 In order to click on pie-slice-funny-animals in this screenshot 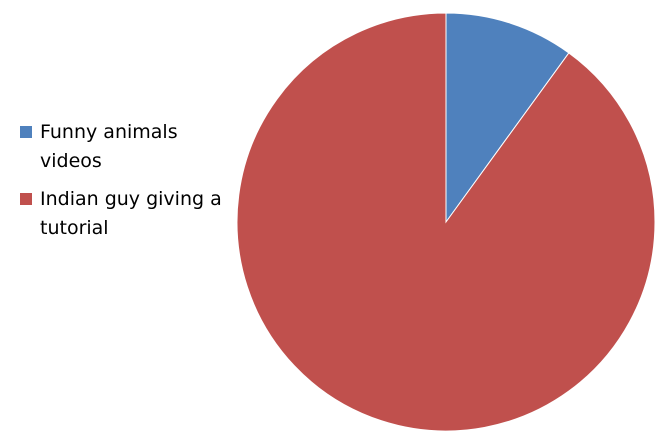, I will do `click(507, 118)`.